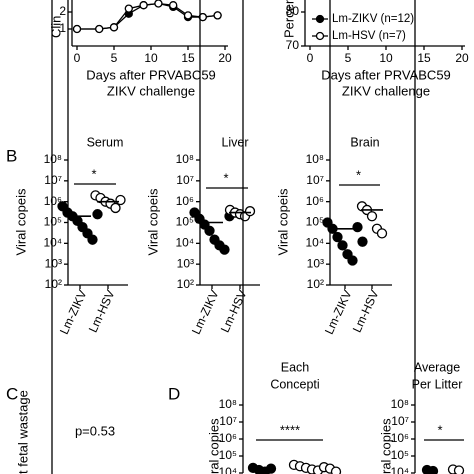  What do you see at coordinates (293, 11) in the screenshot?
I see `y-tick-label: 80` at bounding box center [293, 11].